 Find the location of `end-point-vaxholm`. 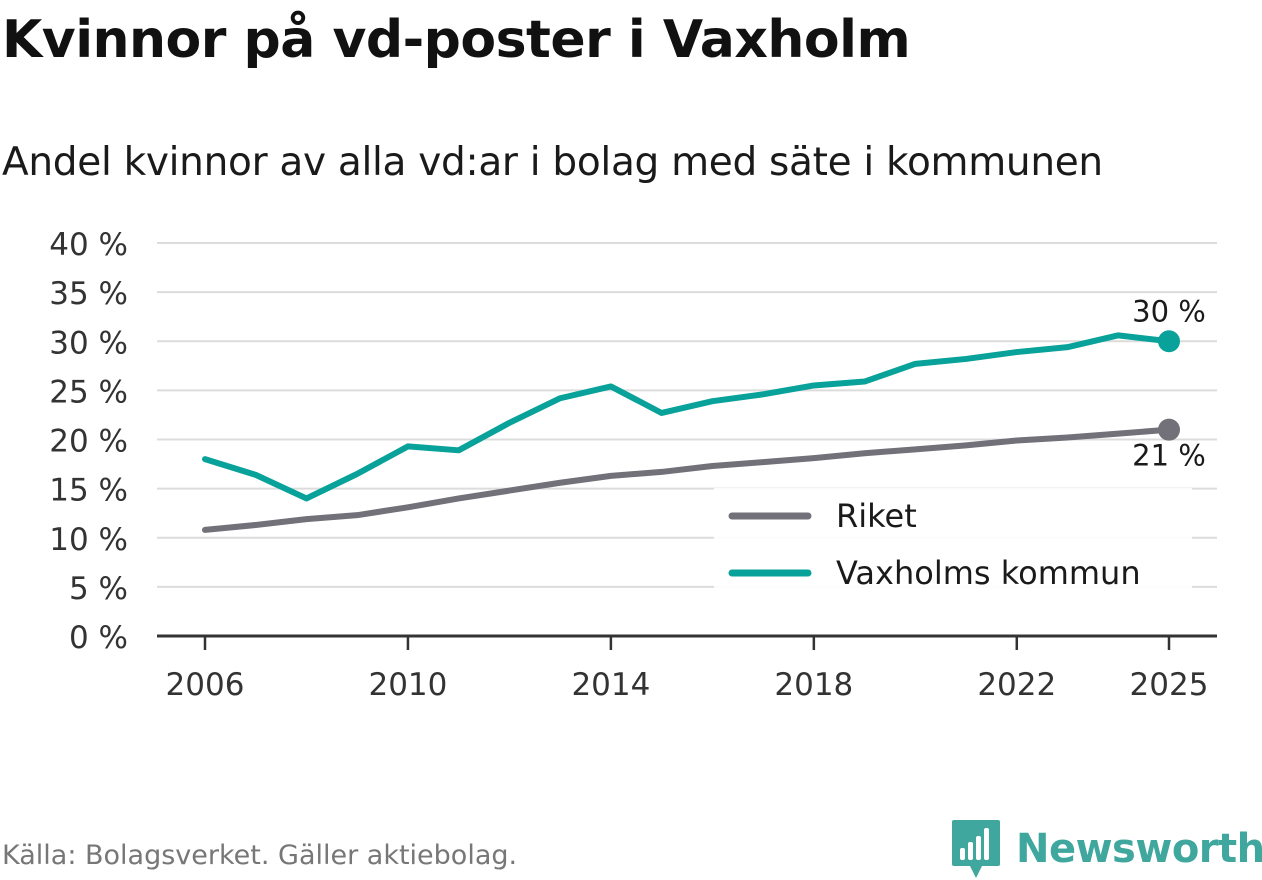

end-point-vaxholm is located at coordinates (1169, 341).